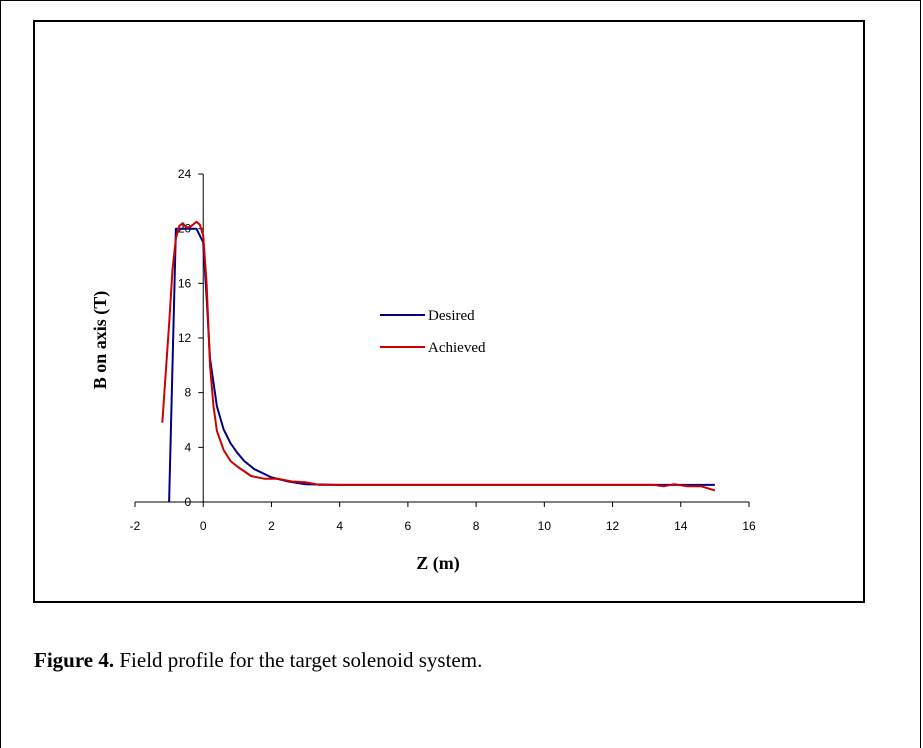 This screenshot has height=748, width=923. I want to click on x-tick-label: 2, so click(271, 526).